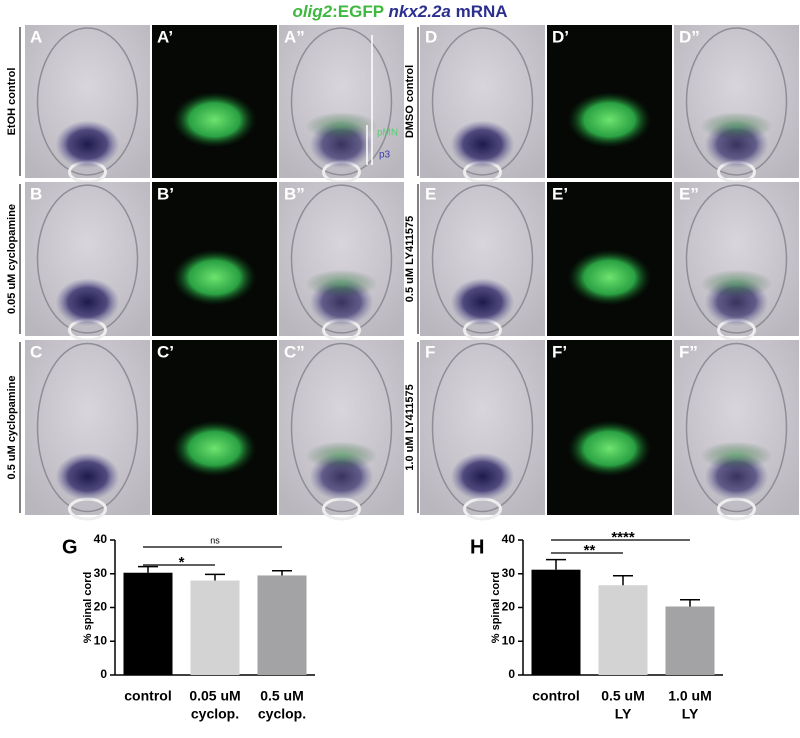 This screenshot has width=800, height=738. I want to click on panel-label: D’, so click(560, 36).